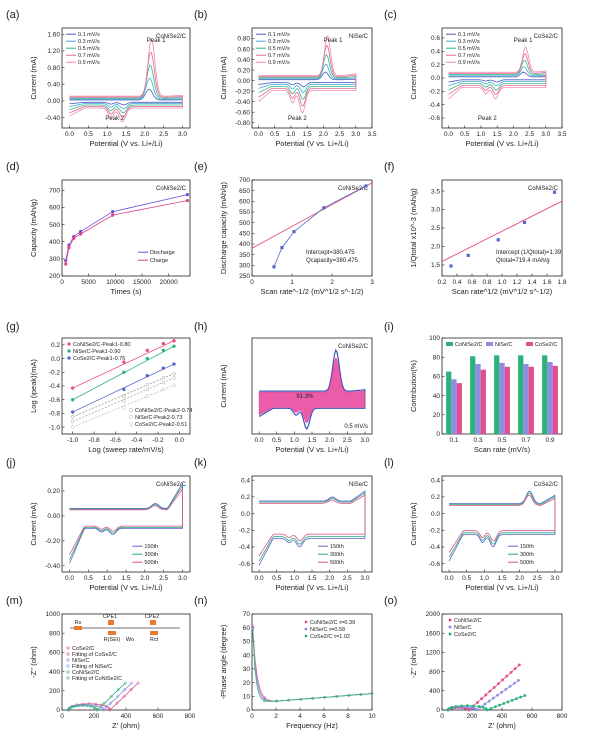  What do you see at coordinates (466, 578) in the screenshot?
I see `x-tick-label: 0.5` at bounding box center [466, 578].